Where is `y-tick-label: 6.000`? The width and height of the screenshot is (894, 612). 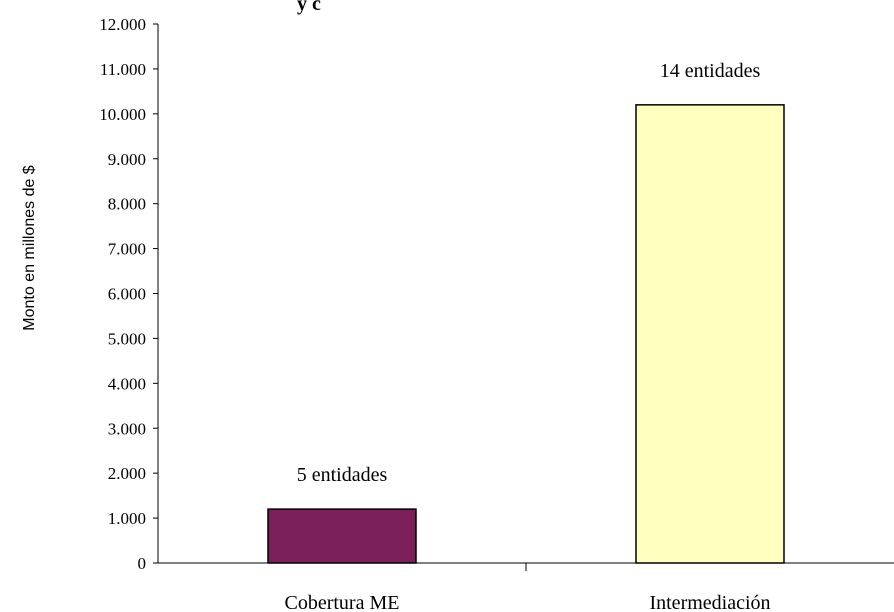 y-tick-label: 6.000 is located at coordinates (127, 294).